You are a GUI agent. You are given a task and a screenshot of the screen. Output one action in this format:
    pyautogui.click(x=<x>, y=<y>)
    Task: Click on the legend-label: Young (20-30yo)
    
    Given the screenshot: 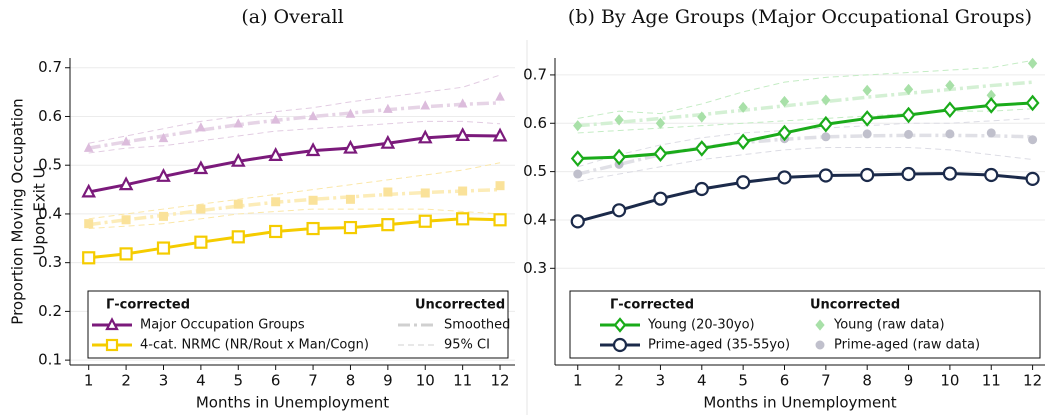 What is the action you would take?
    pyautogui.click(x=701, y=325)
    